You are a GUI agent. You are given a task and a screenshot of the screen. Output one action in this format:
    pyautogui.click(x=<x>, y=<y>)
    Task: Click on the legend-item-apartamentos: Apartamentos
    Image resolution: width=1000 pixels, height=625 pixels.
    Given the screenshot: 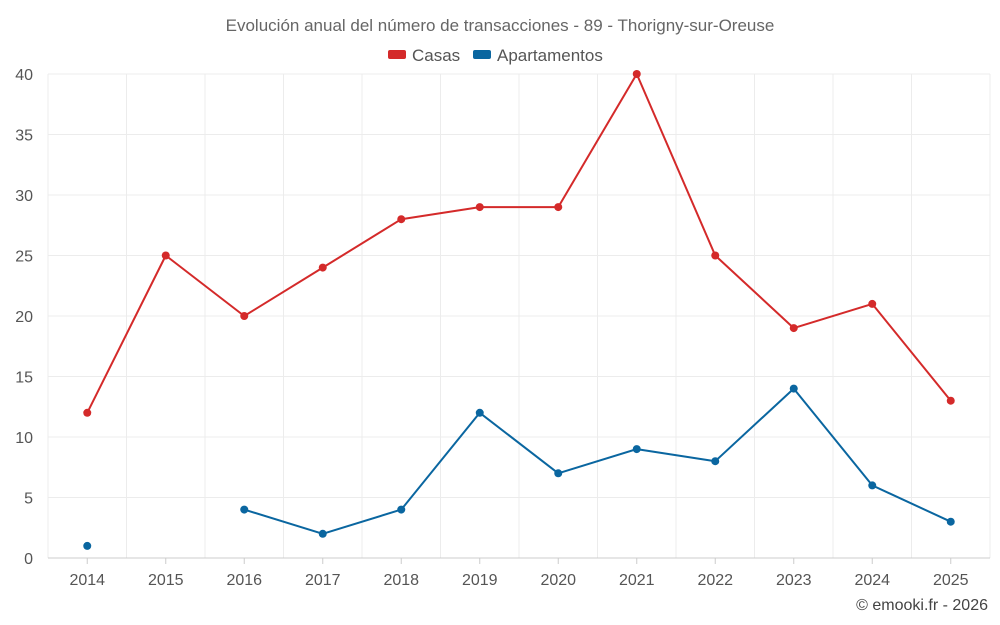 What is the action you would take?
    pyautogui.click(x=538, y=55)
    